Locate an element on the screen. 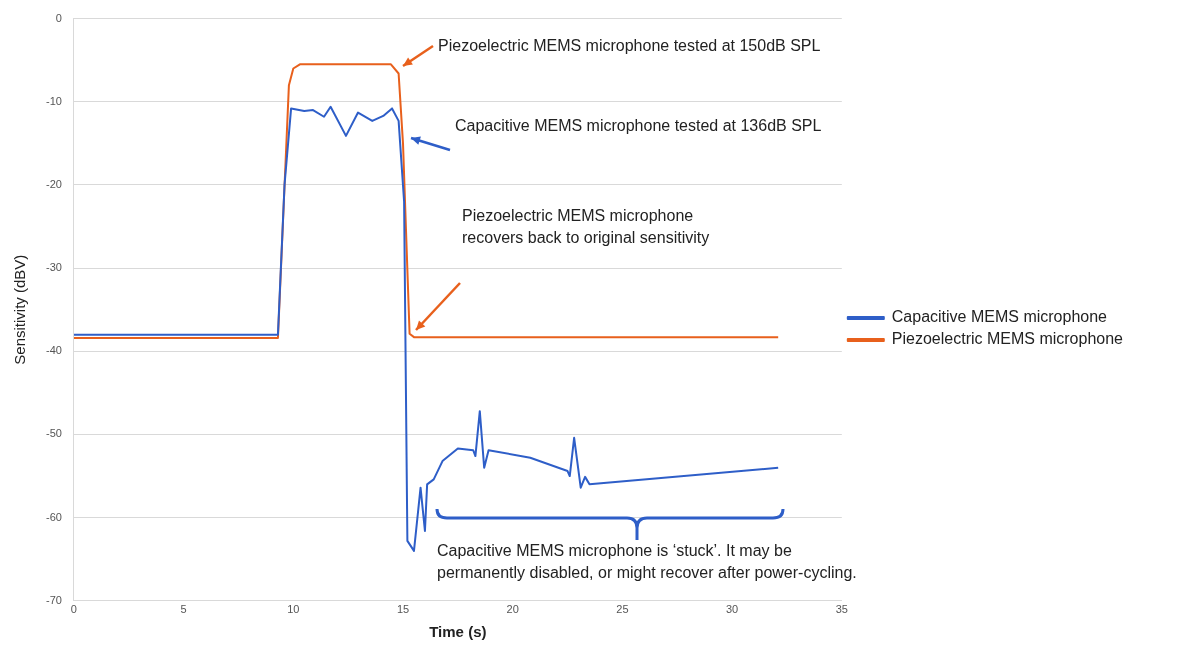  y-tick-label: -50 is located at coordinates (53, 433).